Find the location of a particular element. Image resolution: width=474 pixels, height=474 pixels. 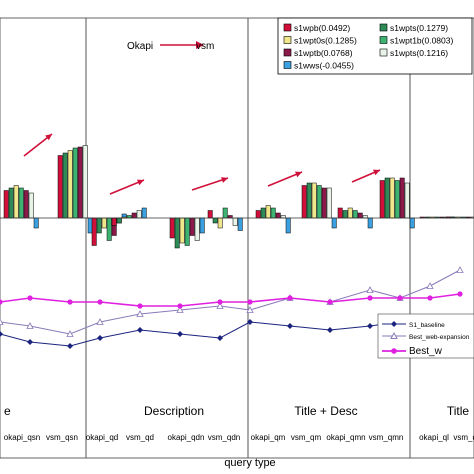

bar-g2-s1 is located at coordinates (99, 225).